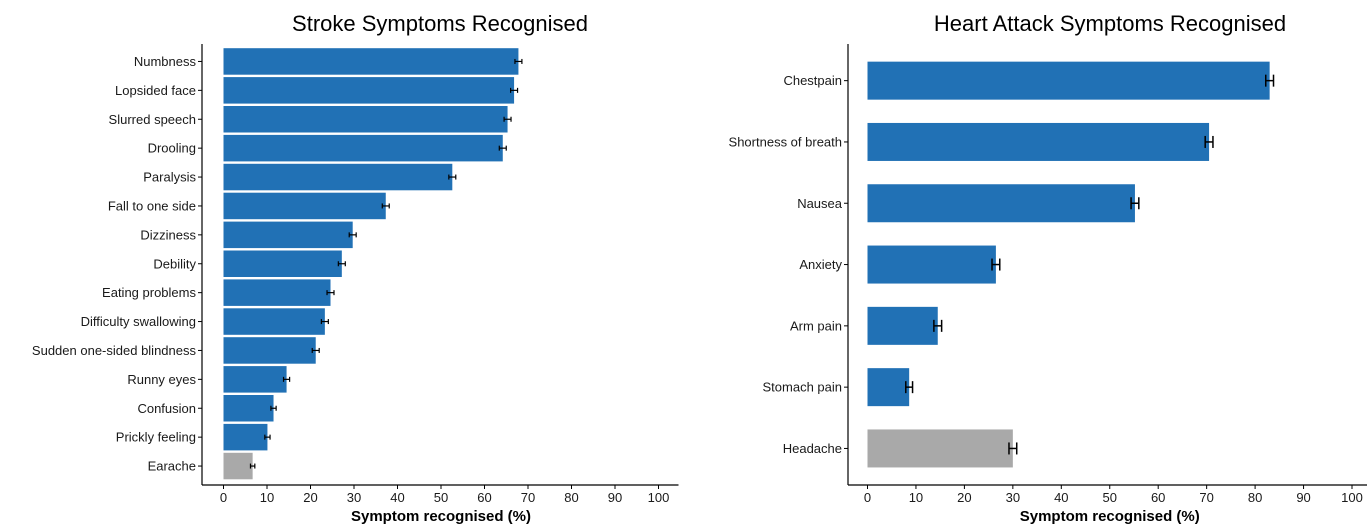 The height and width of the screenshot is (524, 1367). I want to click on heart-error-bar-anxiety, so click(996, 264).